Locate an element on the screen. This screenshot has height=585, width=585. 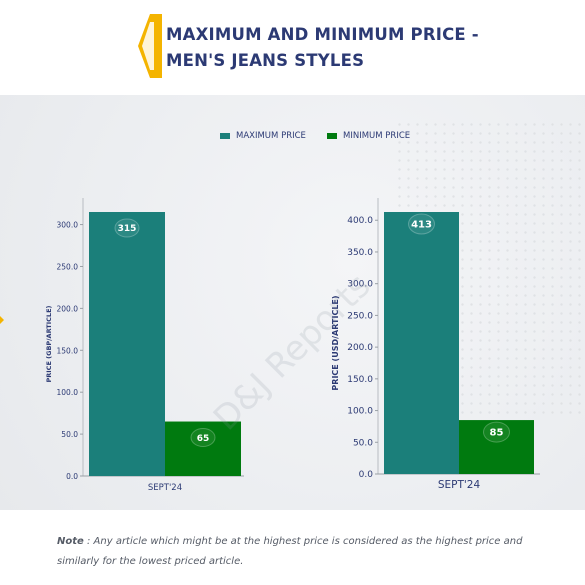
usd-y-tick-label: 0.0 is located at coordinates (366, 475).